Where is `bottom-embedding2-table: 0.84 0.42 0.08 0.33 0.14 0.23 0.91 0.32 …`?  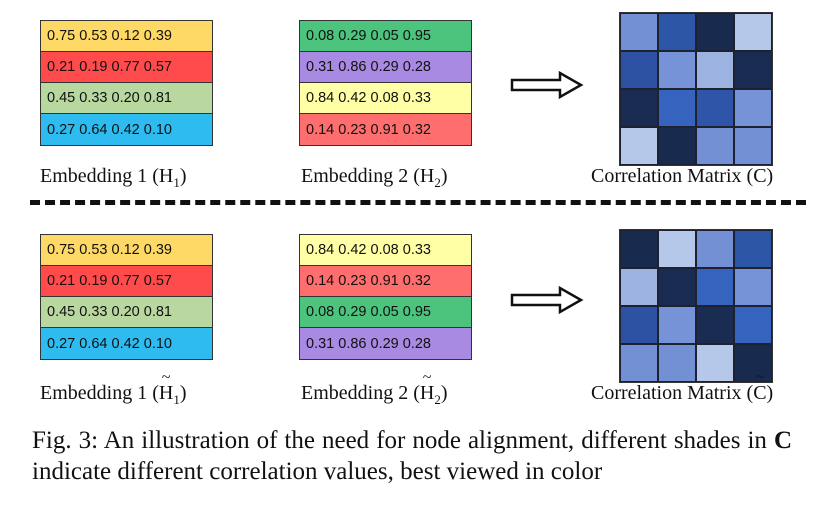 bottom-embedding2-table: 0.84 0.42 0.08 0.33 0.14 0.23 0.91 0.32 … is located at coordinates (385, 297).